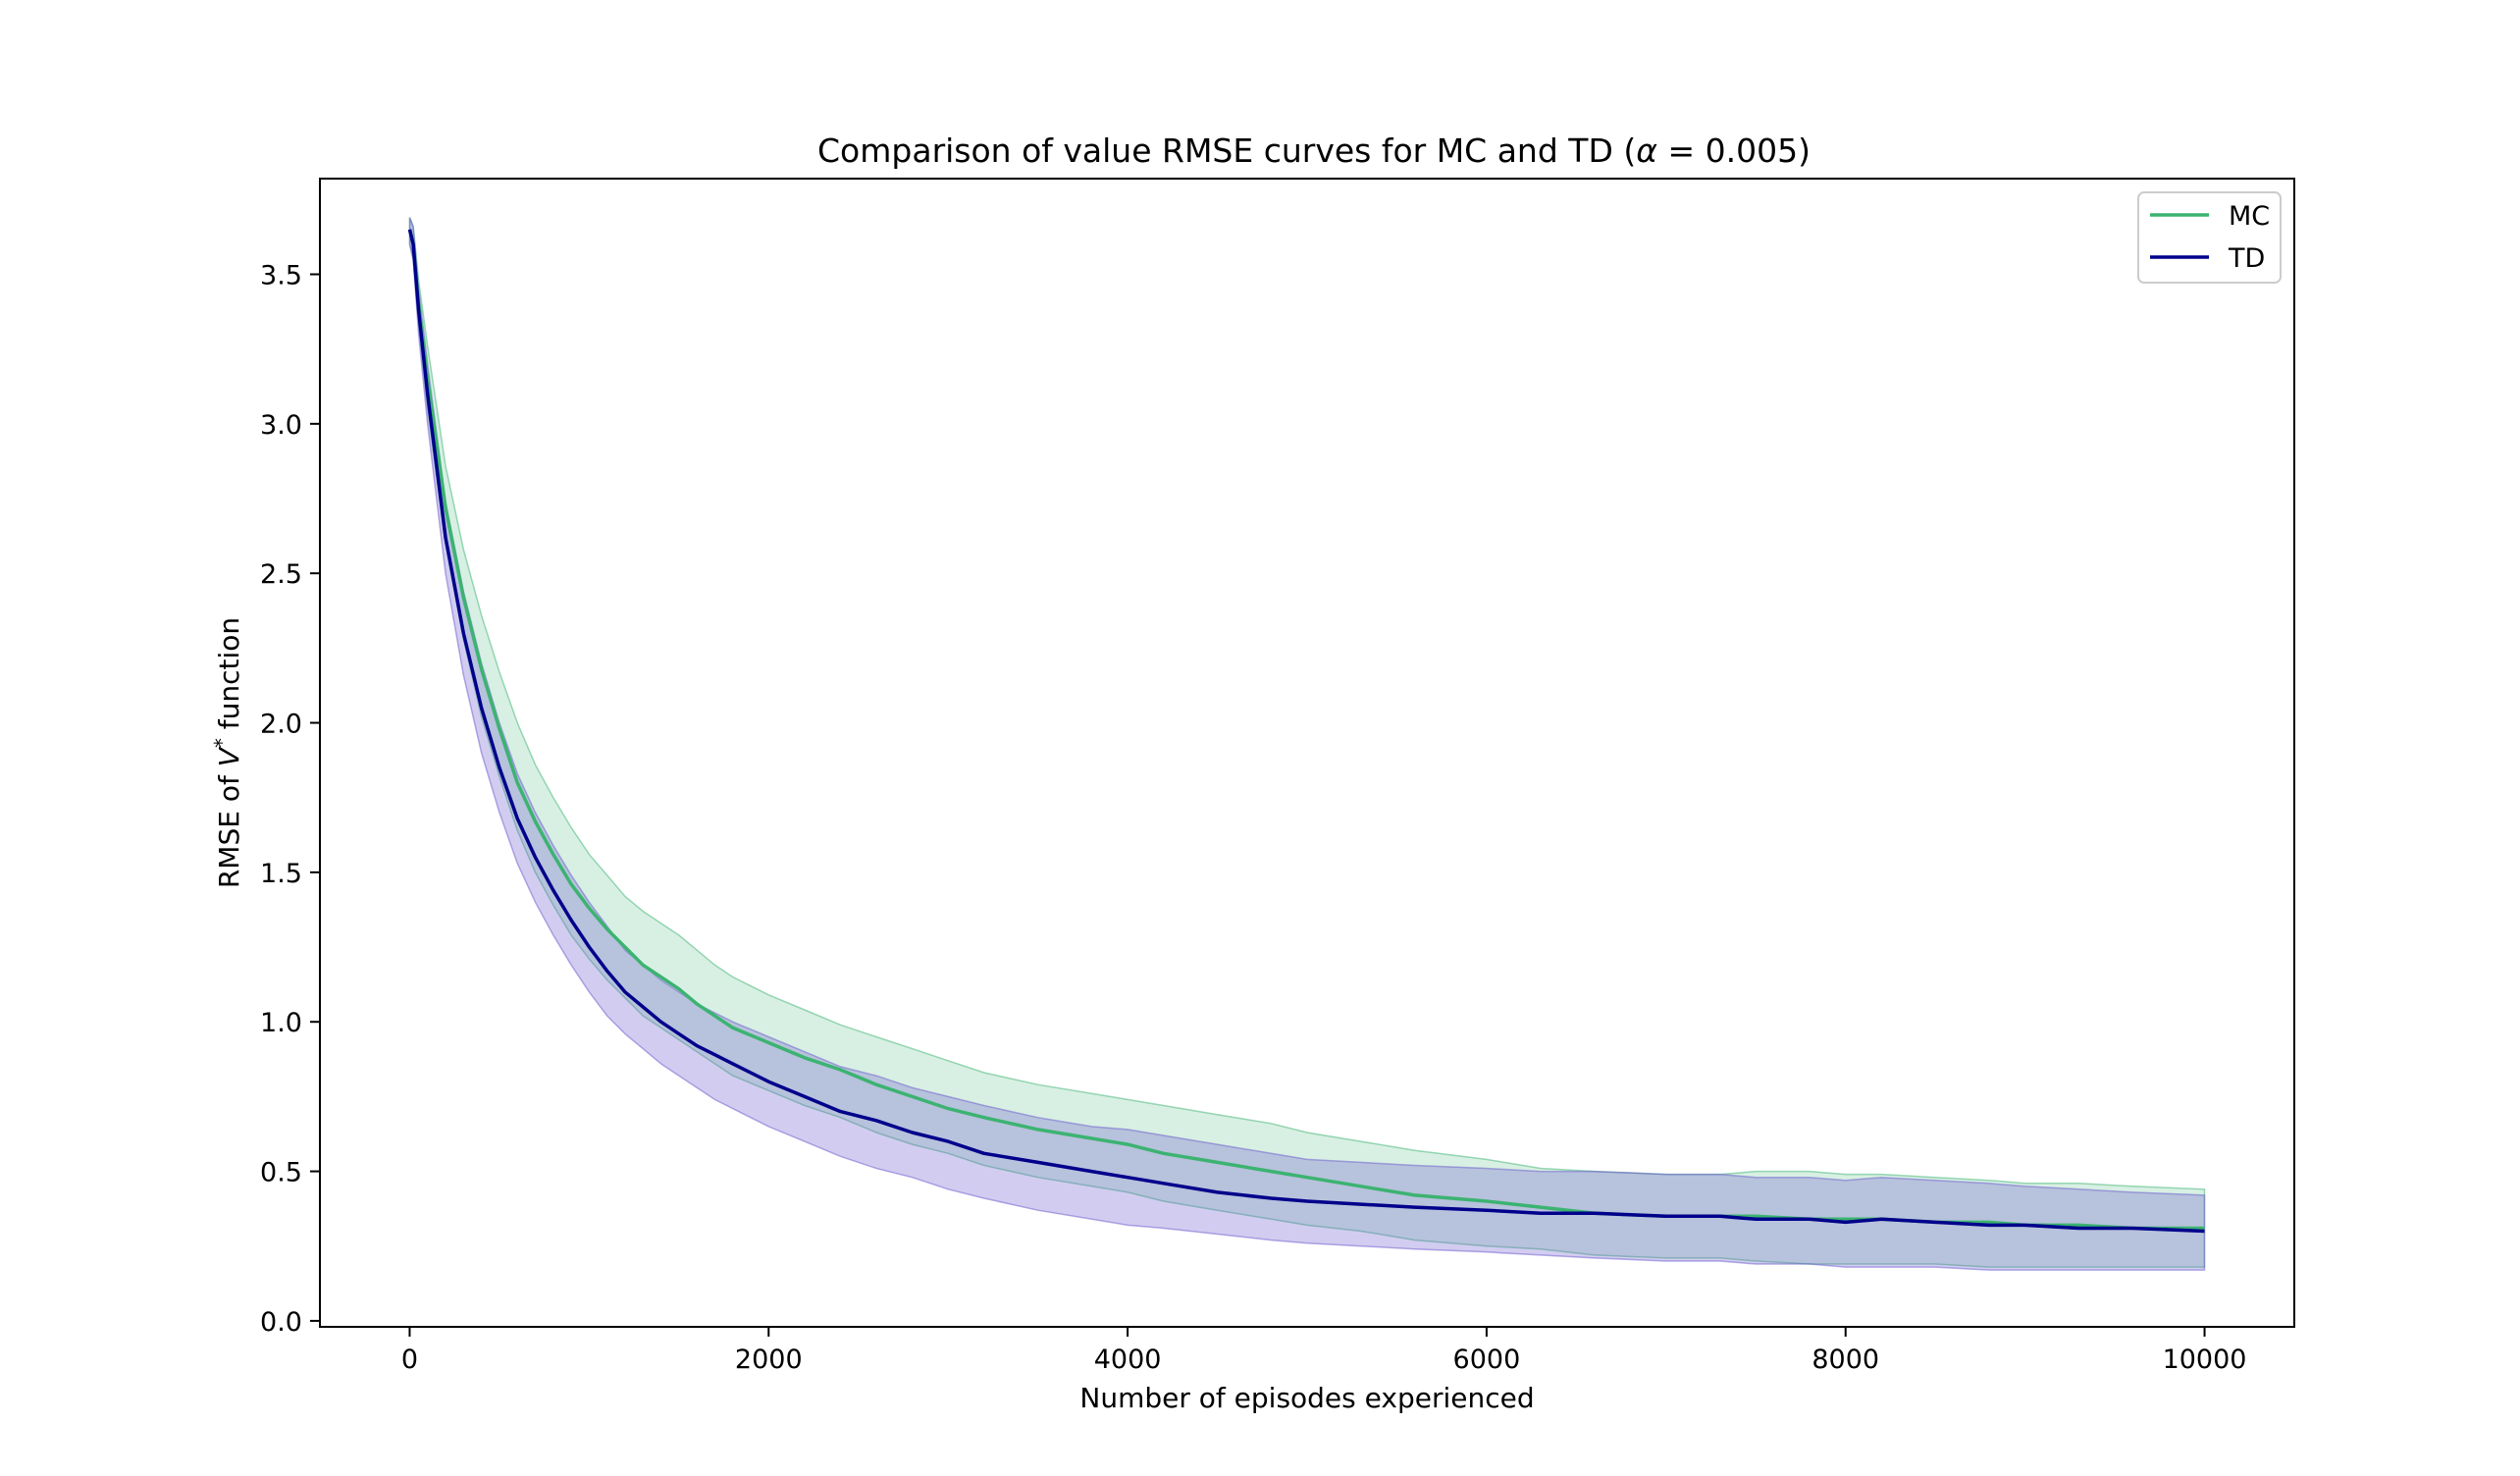 The image size is (2520, 1476). What do you see at coordinates (281, 725) in the screenshot?
I see `y-tick-label: 2.0` at bounding box center [281, 725].